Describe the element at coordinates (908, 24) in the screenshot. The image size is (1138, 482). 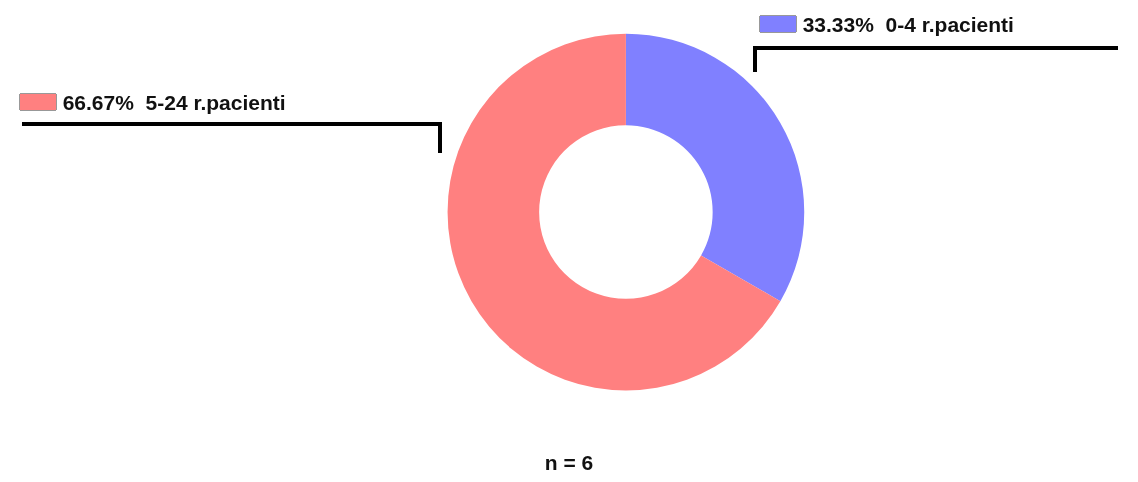
I see `legend-label: 33.33% 0-4 r.pacienti` at that location.